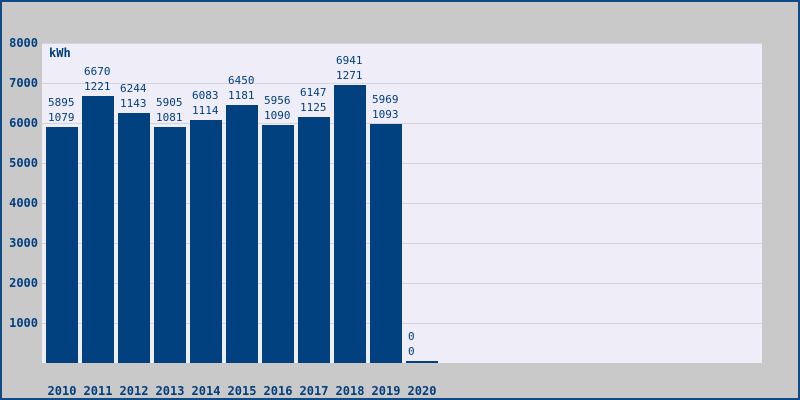 The width and height of the screenshot is (800, 400). I want to click on x-tick-label-2015: 2015, so click(242, 391).